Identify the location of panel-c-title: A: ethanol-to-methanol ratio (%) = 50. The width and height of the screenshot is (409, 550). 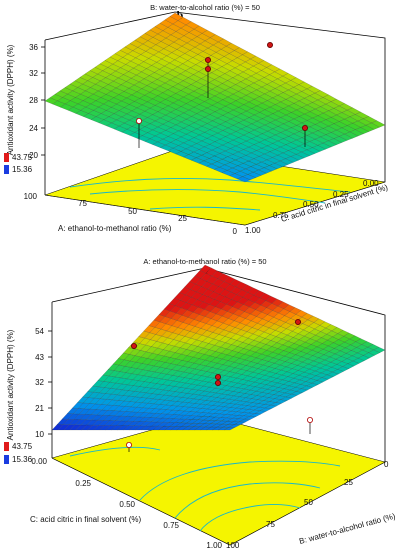
(204, 261).